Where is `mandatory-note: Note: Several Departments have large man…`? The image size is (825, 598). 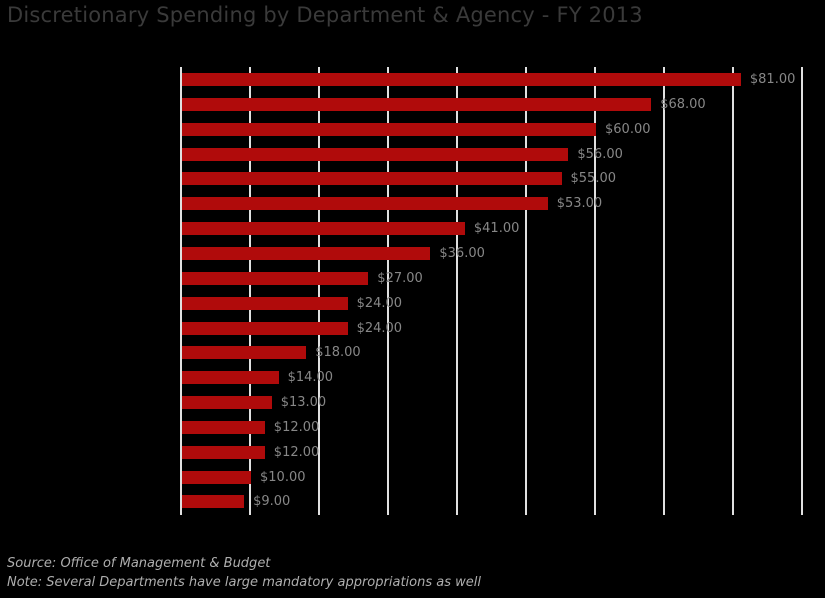
mandatory-note: Note: Several Departments have large man… is located at coordinates (244, 582).